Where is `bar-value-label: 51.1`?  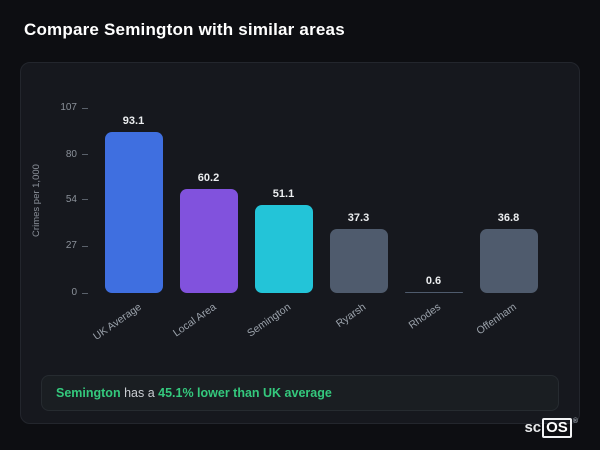 bar-value-label: 51.1 is located at coordinates (283, 193).